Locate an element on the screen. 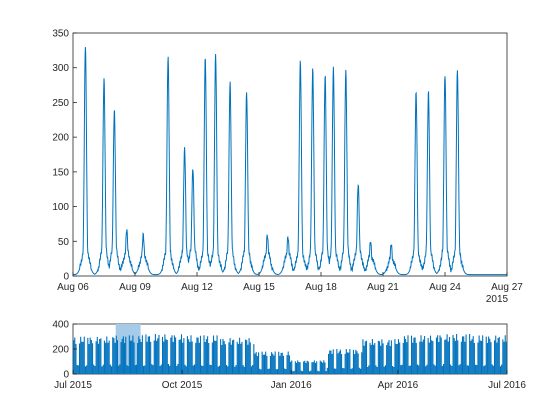 The width and height of the screenshot is (560, 420). main-x-tick-label: Aug 18 is located at coordinates (321, 287).